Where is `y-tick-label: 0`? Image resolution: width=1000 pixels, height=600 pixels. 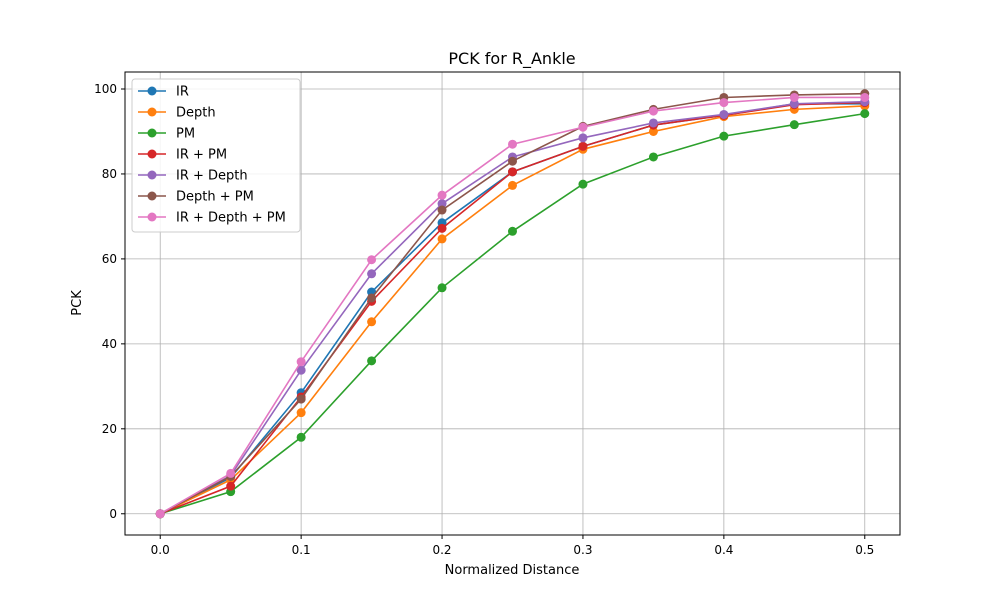
y-tick-label: 0 is located at coordinates (113, 514).